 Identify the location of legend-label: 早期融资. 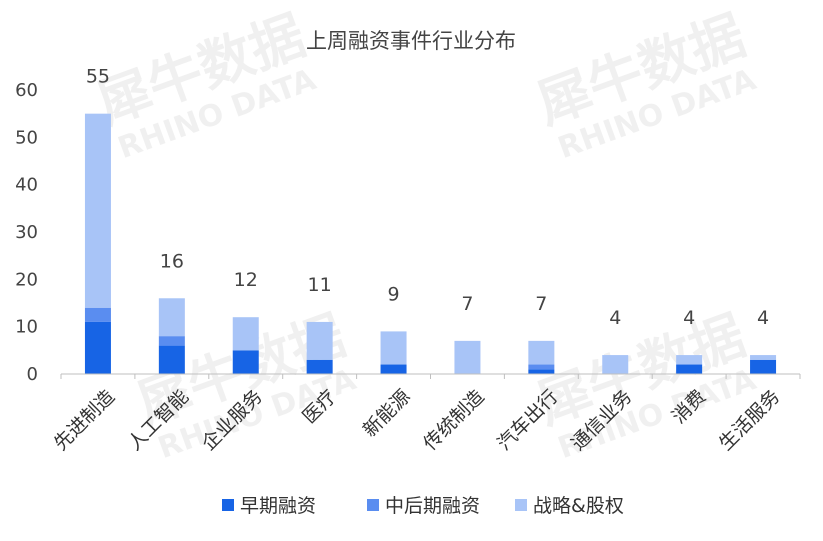
(278, 506).